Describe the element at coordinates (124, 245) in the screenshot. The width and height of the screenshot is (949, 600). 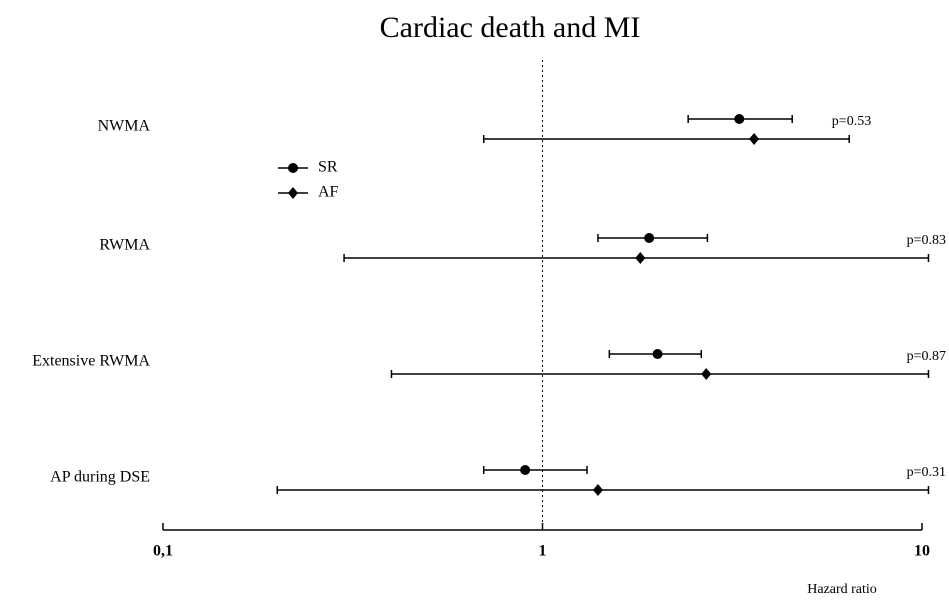
I see `category-label: RWMA` at that location.